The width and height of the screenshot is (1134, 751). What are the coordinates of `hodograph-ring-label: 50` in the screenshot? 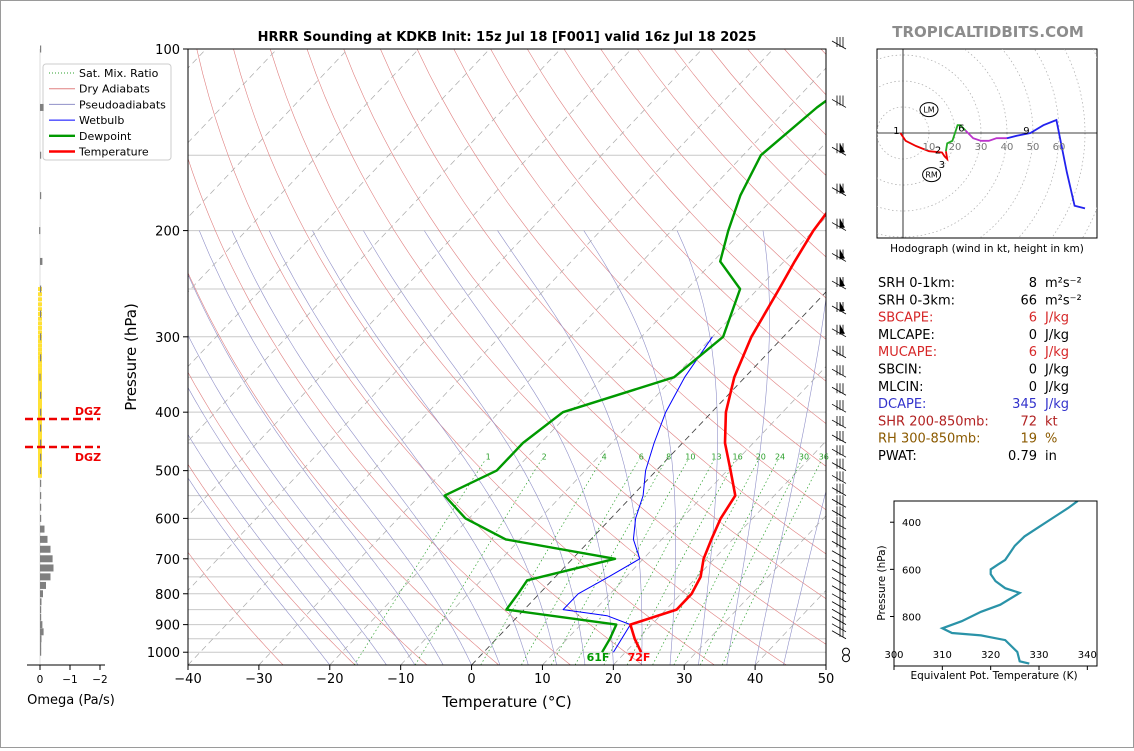 It's located at (1033, 147).